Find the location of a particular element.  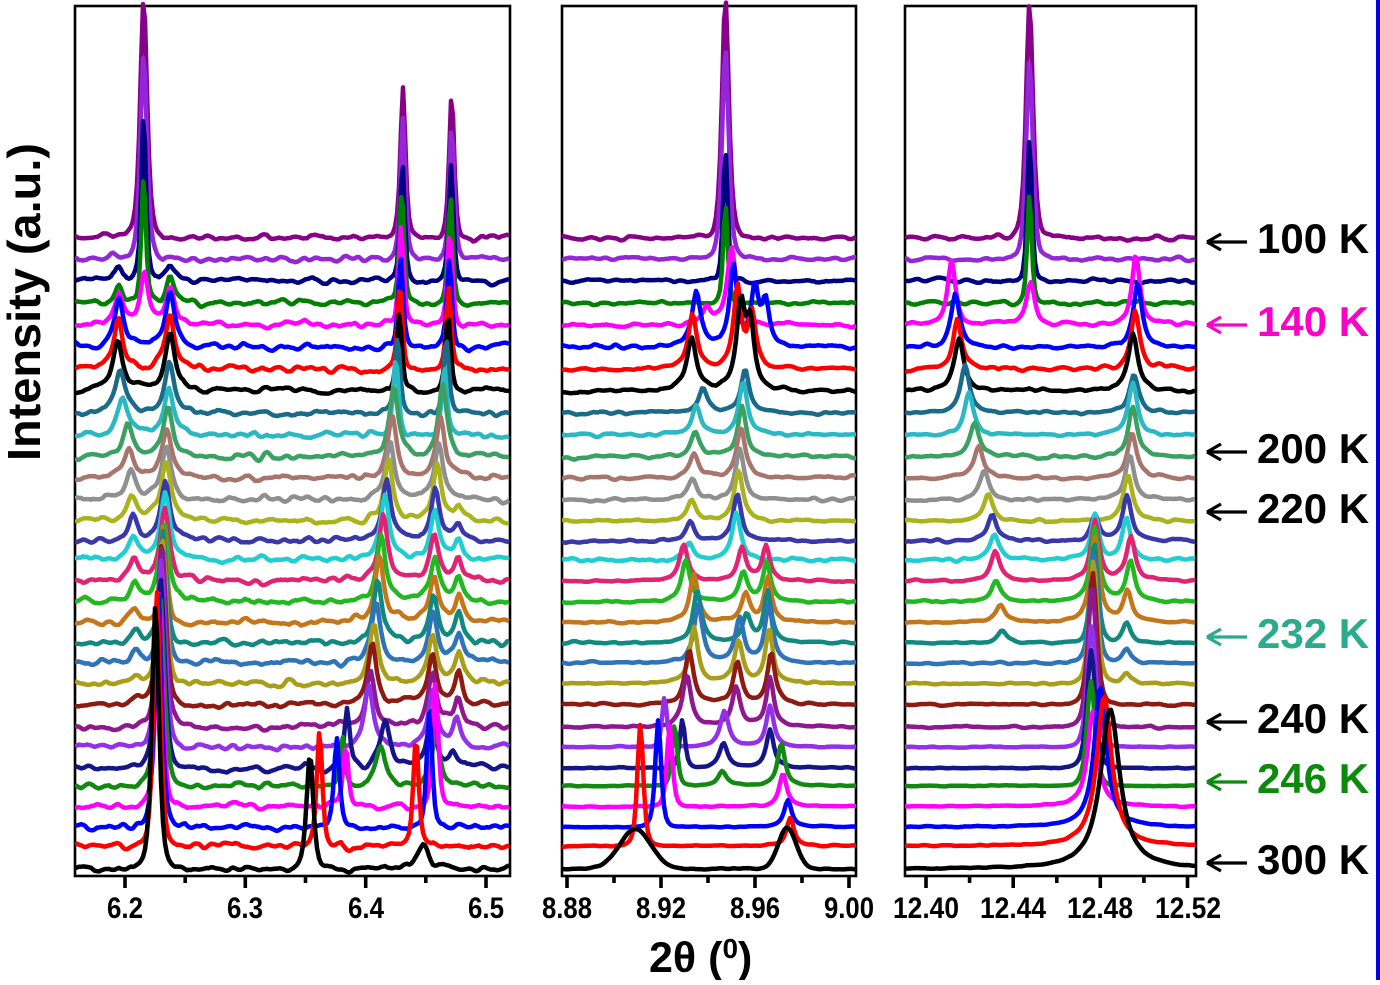

svg-text: 12.40 is located at coordinates (926, 908).